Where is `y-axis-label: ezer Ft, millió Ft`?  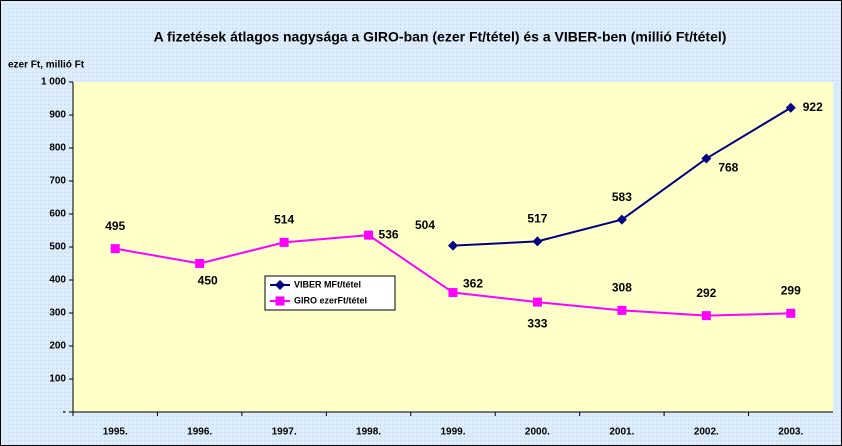 y-axis-label: ezer Ft, millió Ft is located at coordinates (46, 65).